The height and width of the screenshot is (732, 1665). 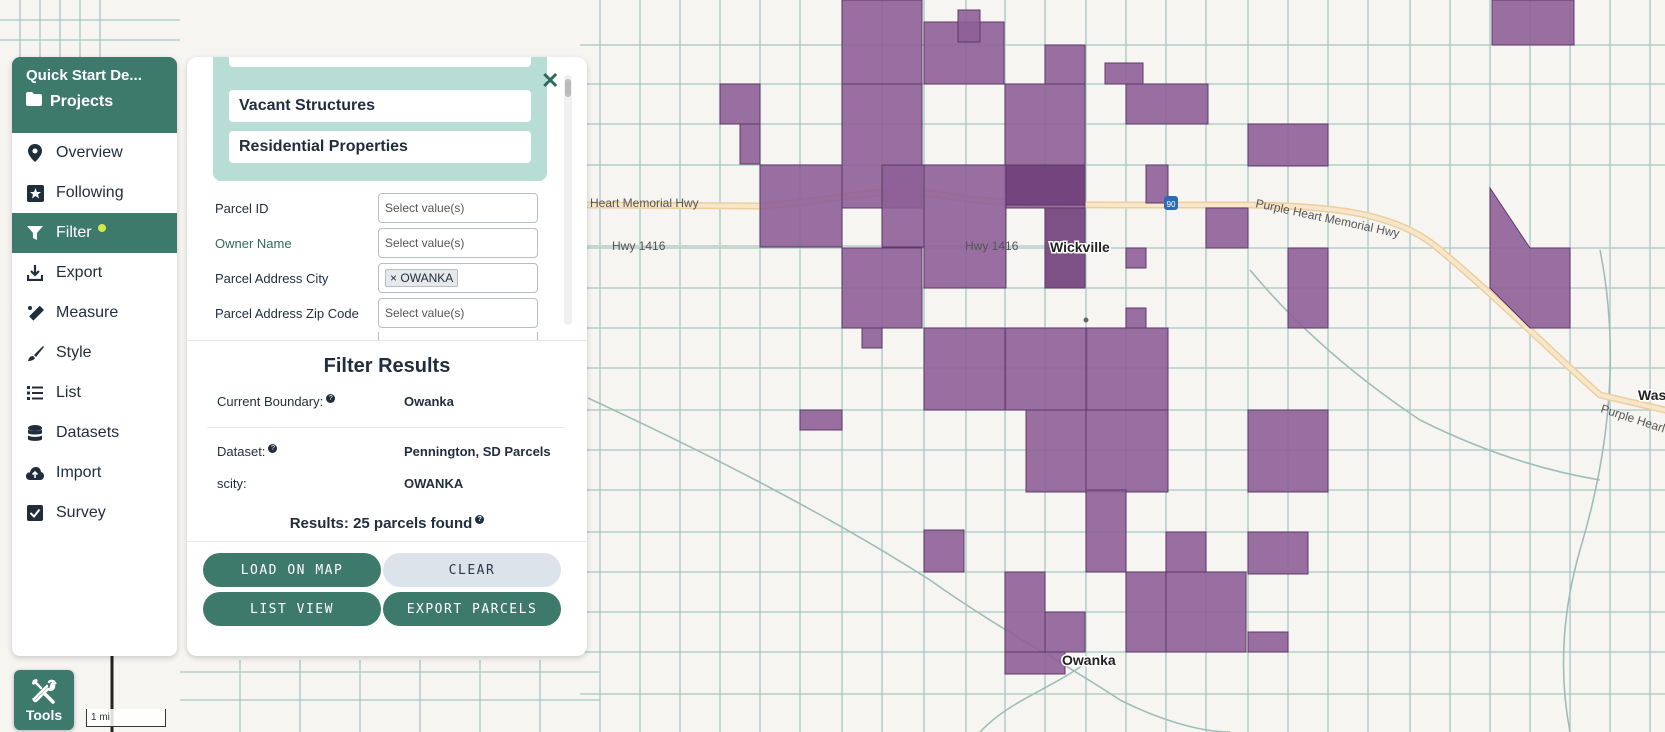 I want to click on sidebar-item-style: Style, so click(x=94, y=353).